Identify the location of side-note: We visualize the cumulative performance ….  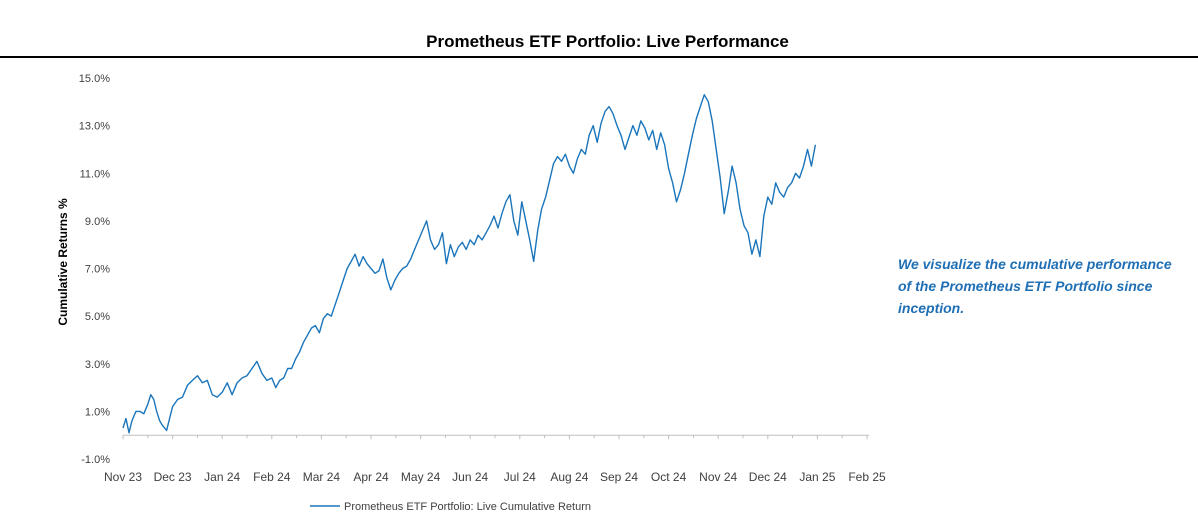
(1035, 286).